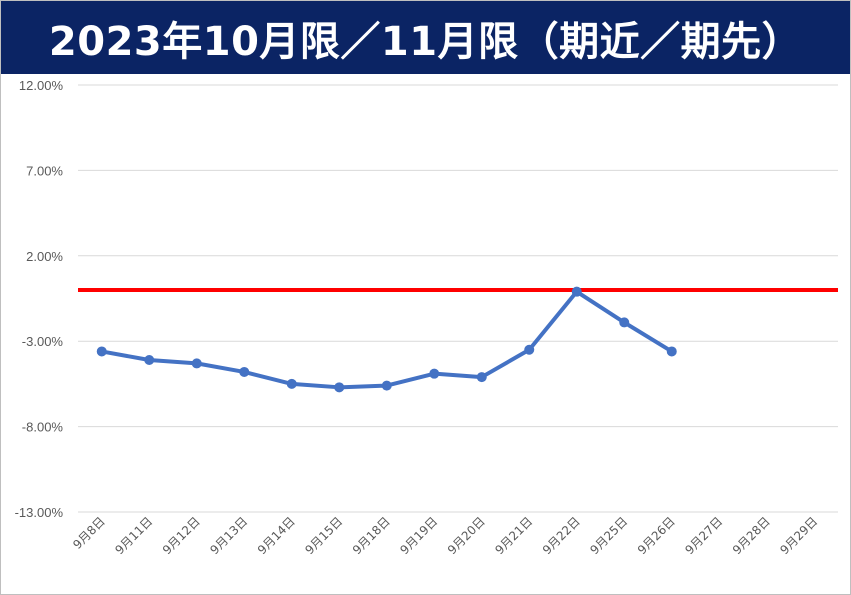  Describe the element at coordinates (656, 535) in the screenshot. I see `x-tick-label: 9月26日` at that location.